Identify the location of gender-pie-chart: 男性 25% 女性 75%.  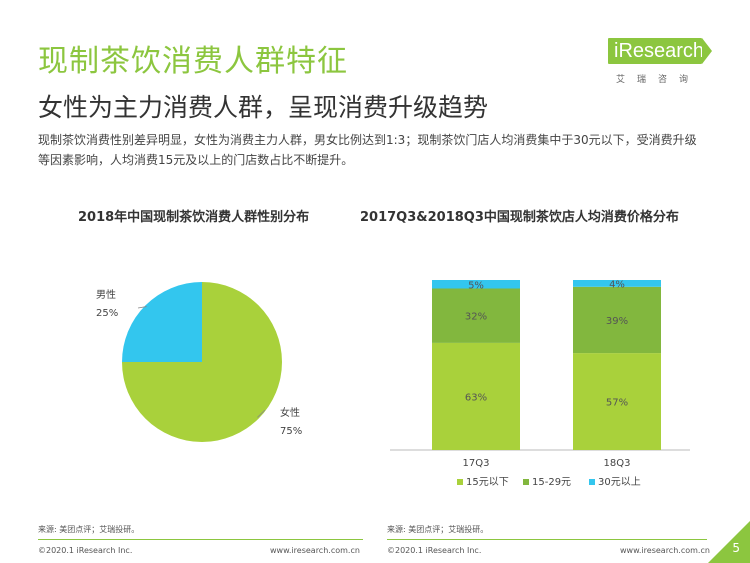
(199, 362).